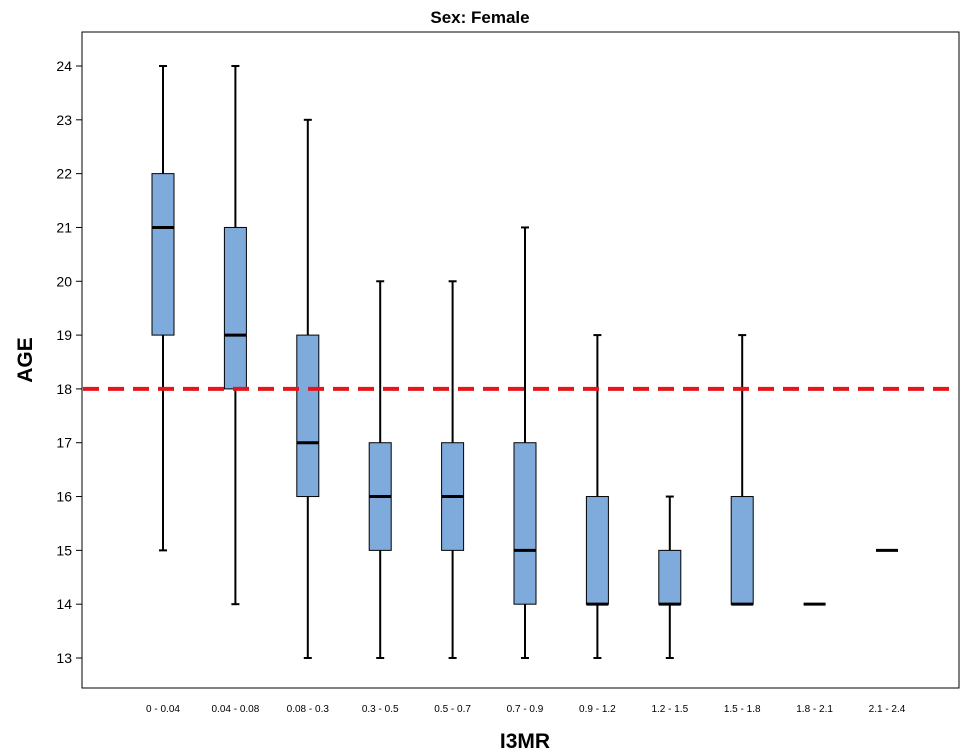  I want to click on x-axis-label: I3MR, so click(525, 741).